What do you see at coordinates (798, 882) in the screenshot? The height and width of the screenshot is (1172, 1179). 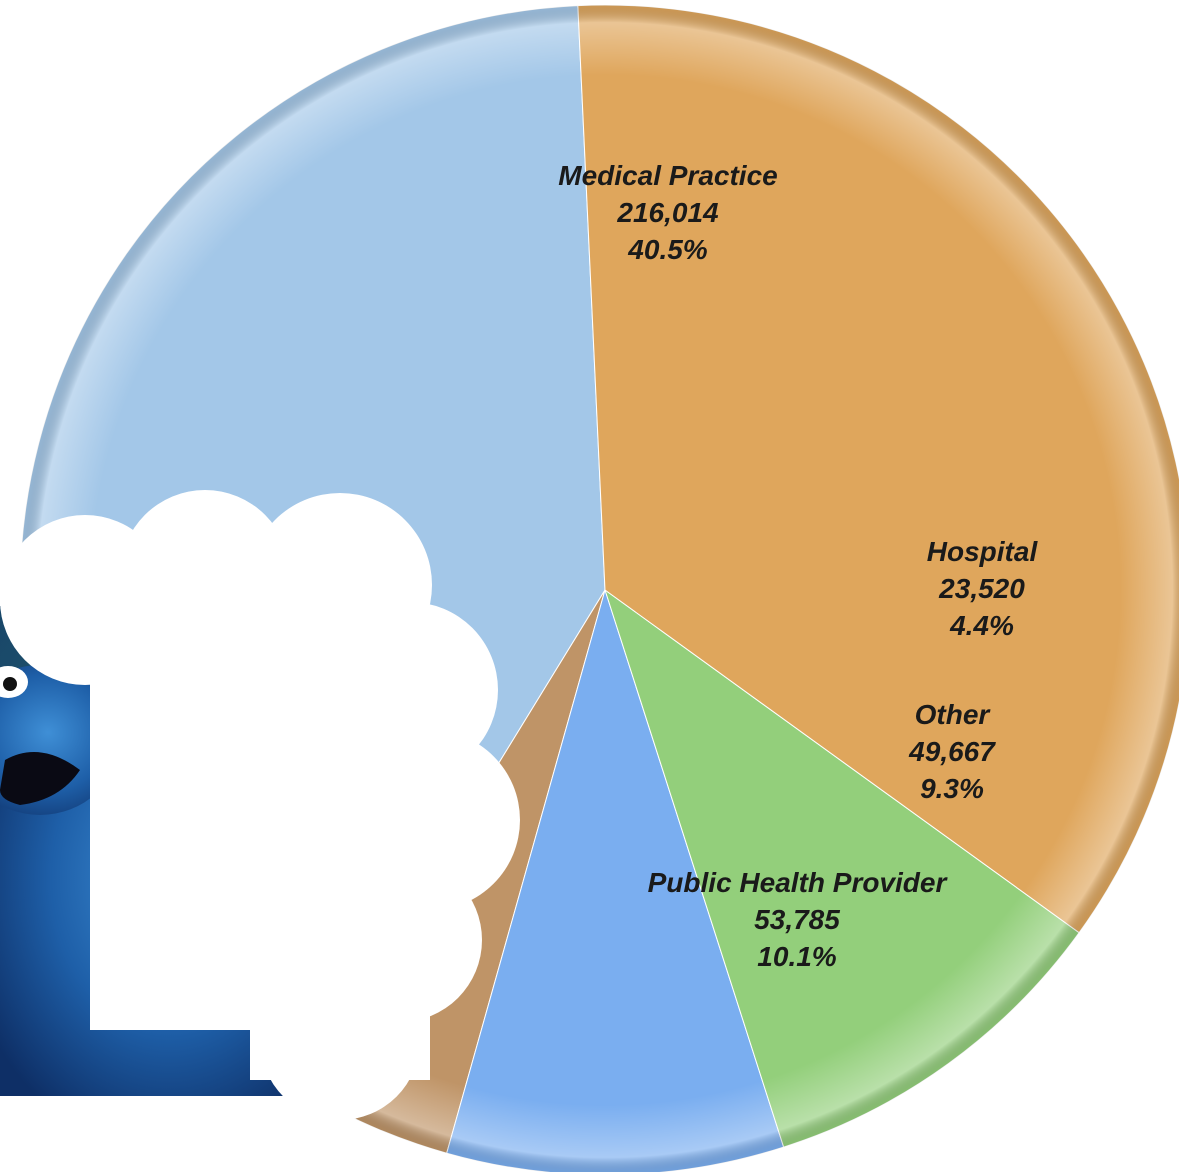 I see `slice-name: Public Health Provider` at bounding box center [798, 882].